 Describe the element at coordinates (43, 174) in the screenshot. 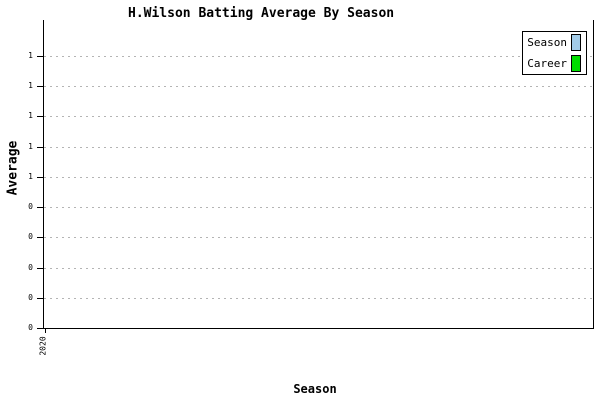

I see `y-axis-line` at that location.